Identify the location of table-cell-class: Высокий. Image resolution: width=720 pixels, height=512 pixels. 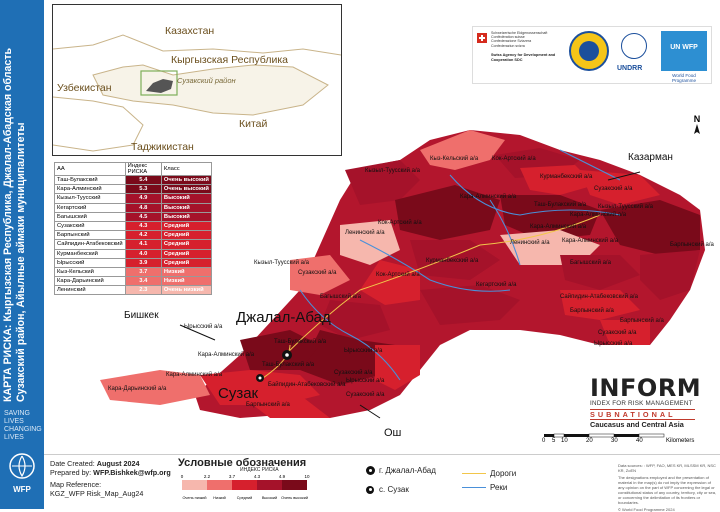
(186, 216).